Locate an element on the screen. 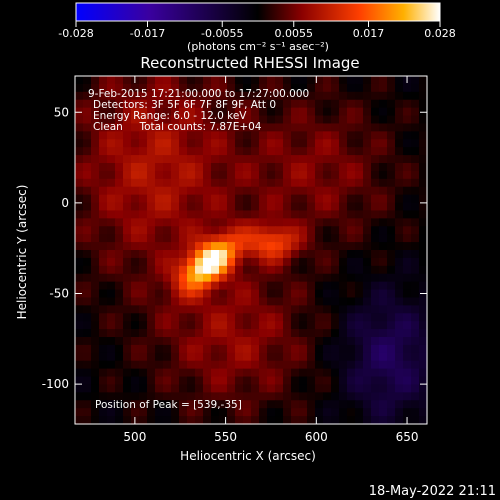  x-tick-label: 500 is located at coordinates (134, 437).